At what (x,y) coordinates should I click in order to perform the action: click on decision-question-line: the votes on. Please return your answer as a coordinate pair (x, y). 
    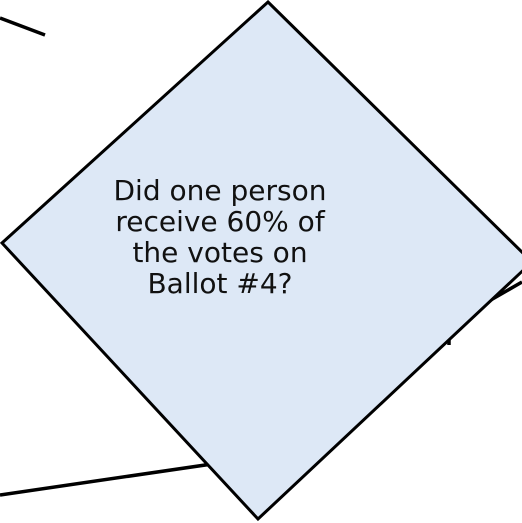
    Looking at the image, I should click on (220, 252).